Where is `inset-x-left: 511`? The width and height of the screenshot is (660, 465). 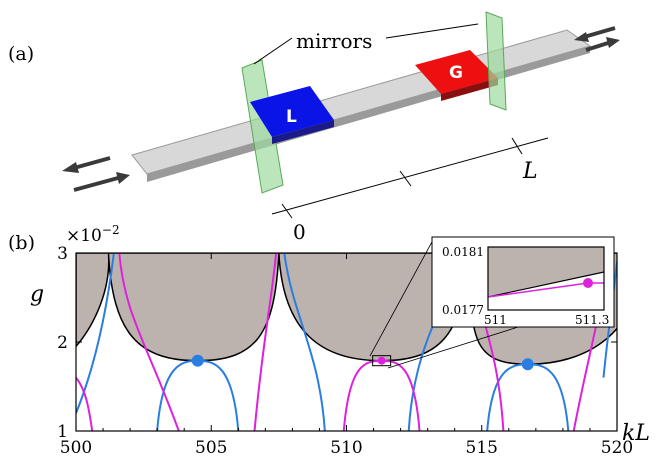 inset-x-left: 511 is located at coordinates (495, 320).